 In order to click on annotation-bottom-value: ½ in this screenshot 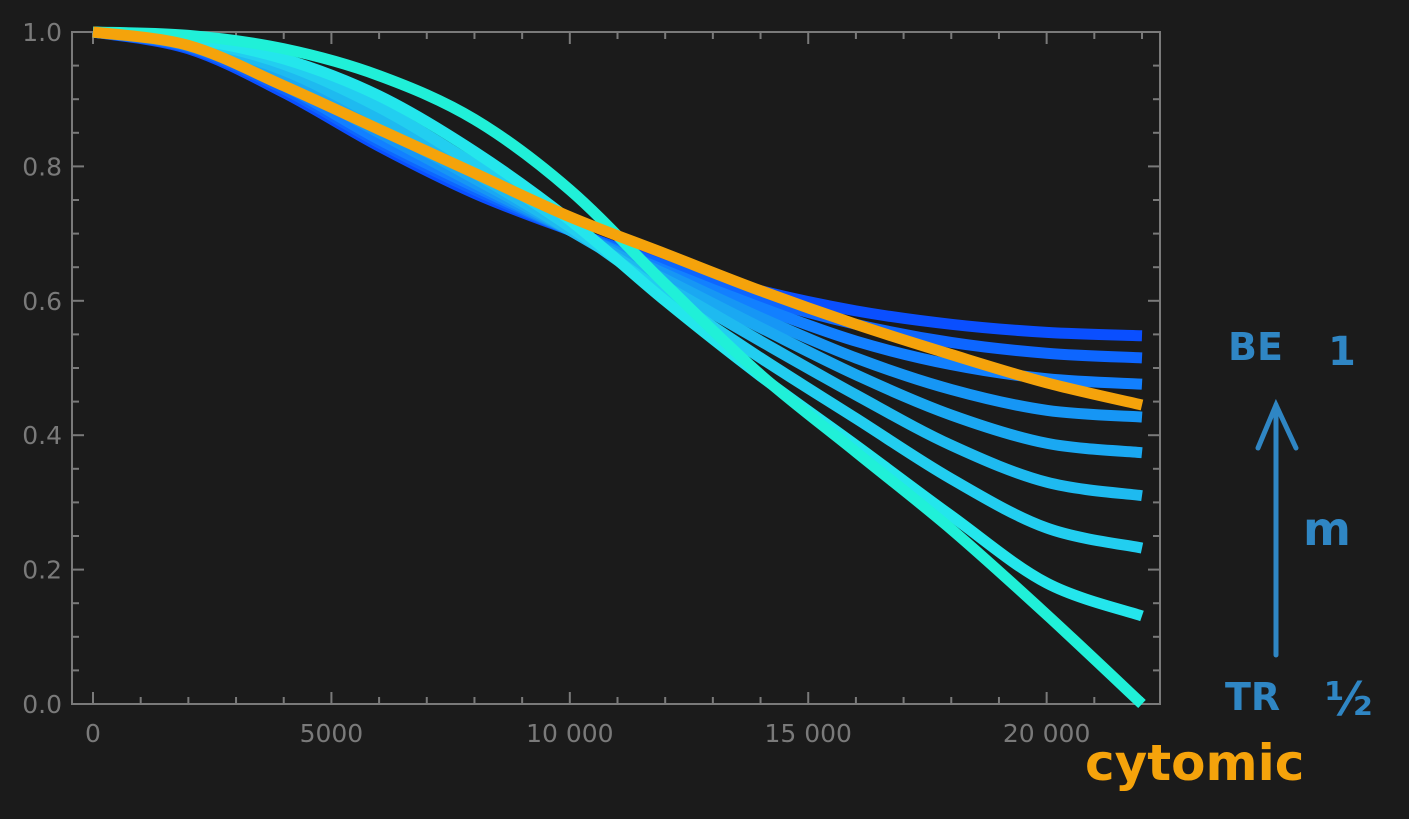, I will do `click(1349, 699)`.